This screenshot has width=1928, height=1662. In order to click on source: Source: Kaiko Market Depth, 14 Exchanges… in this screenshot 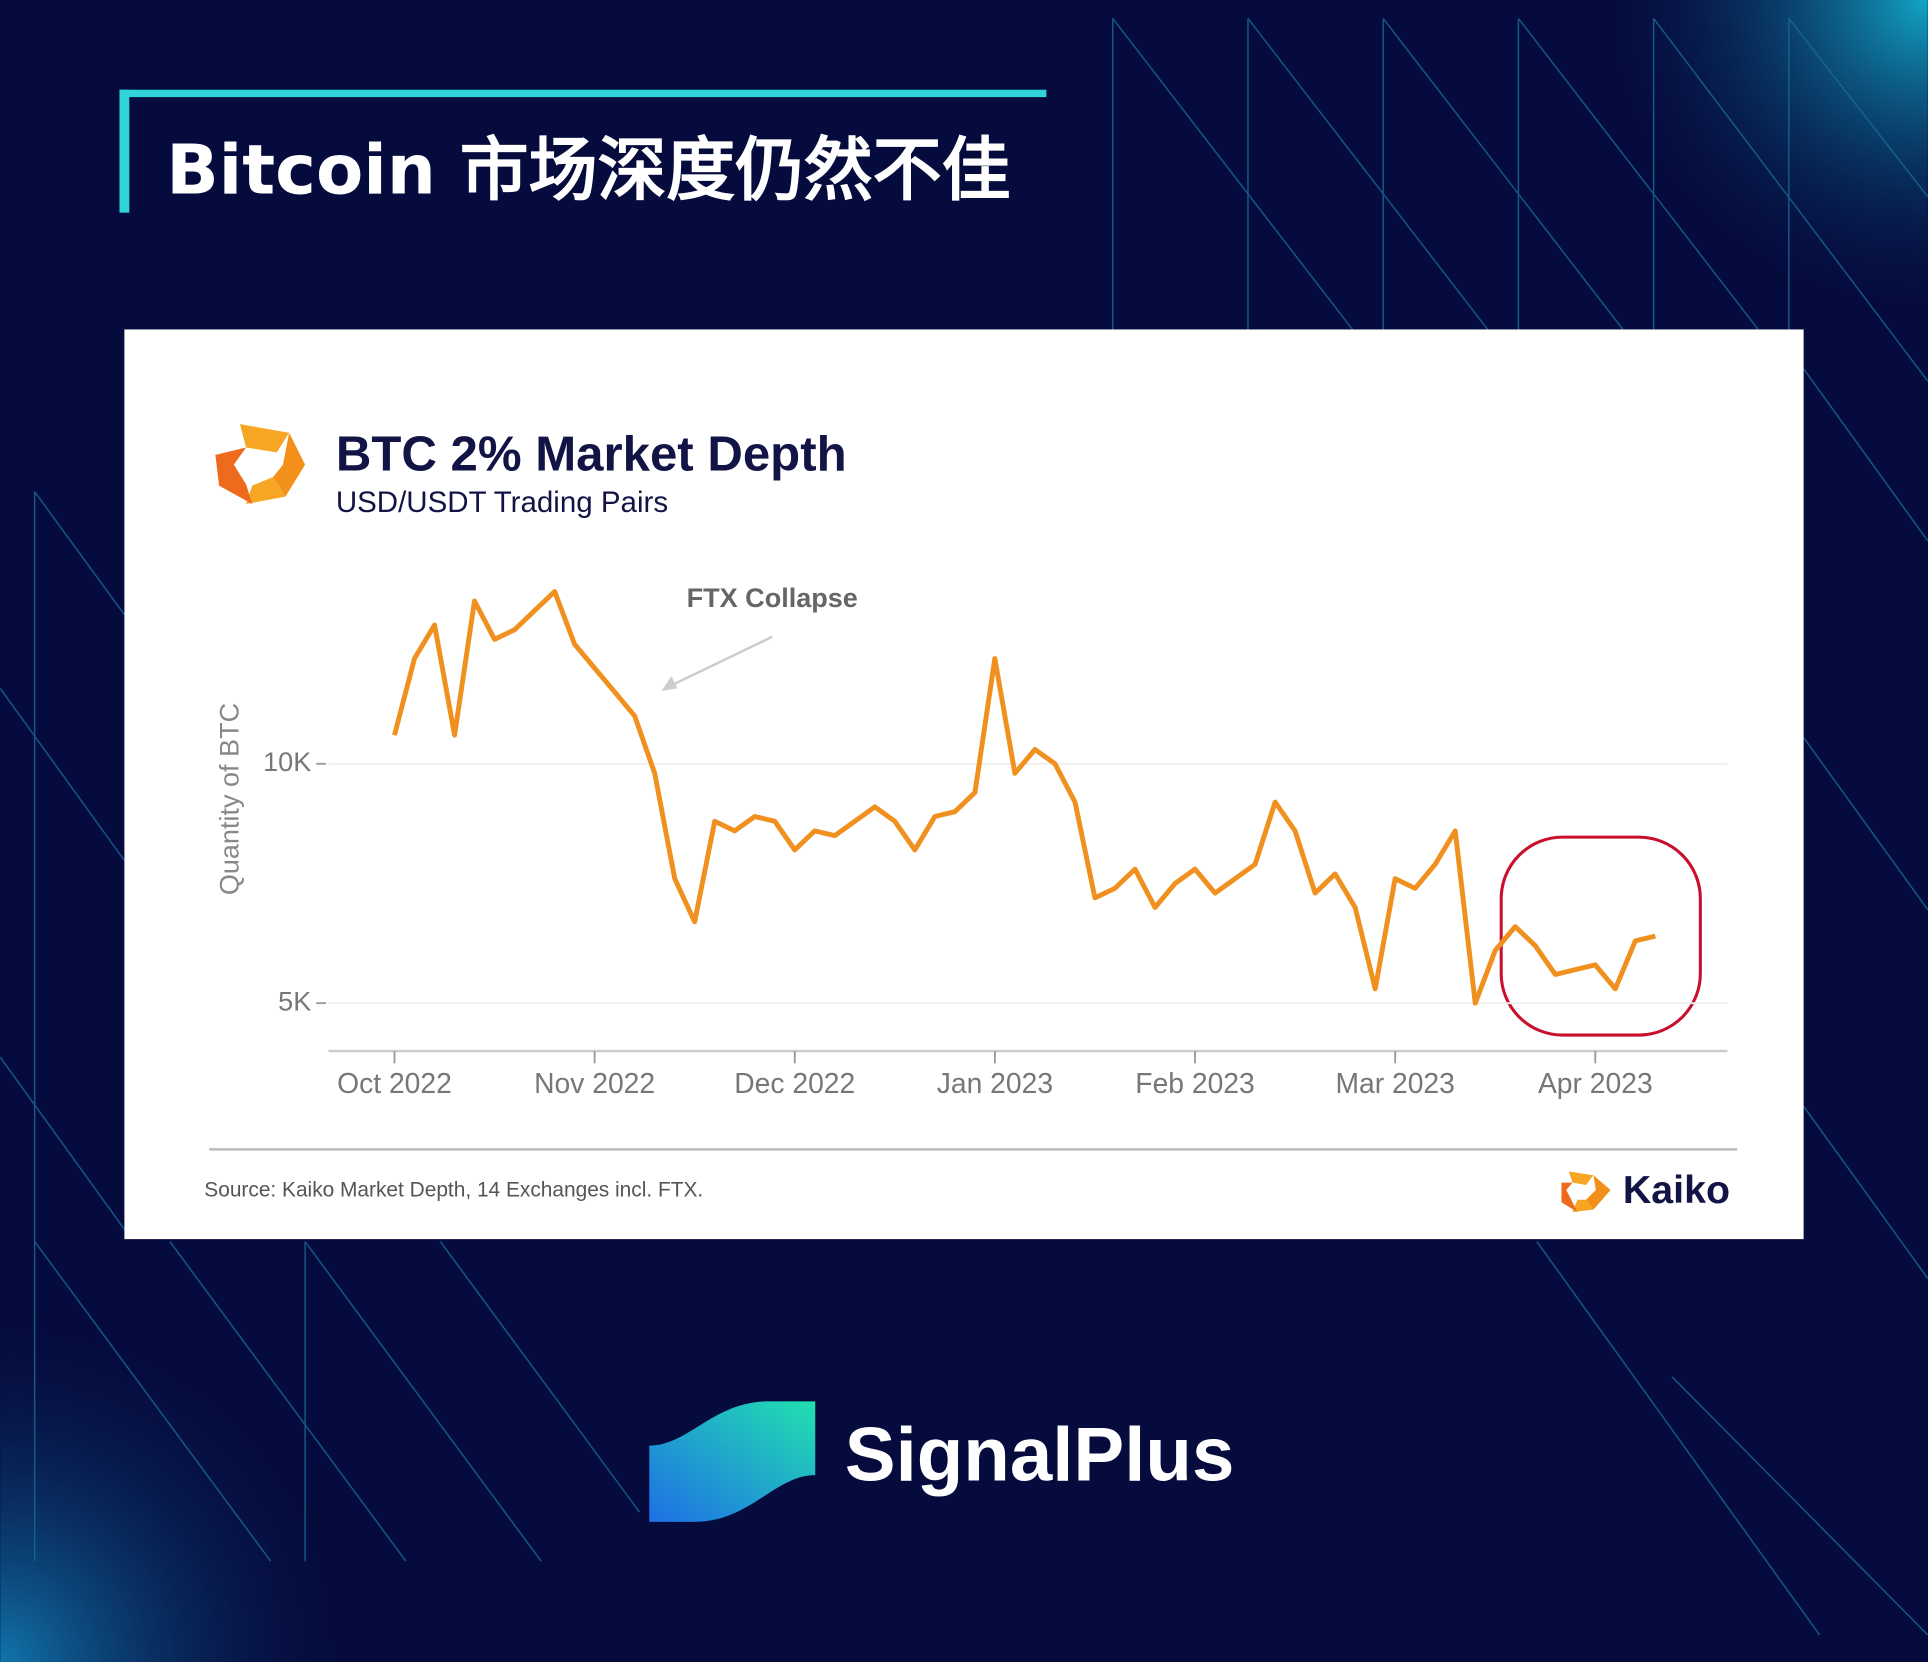, I will do `click(453, 1190)`.